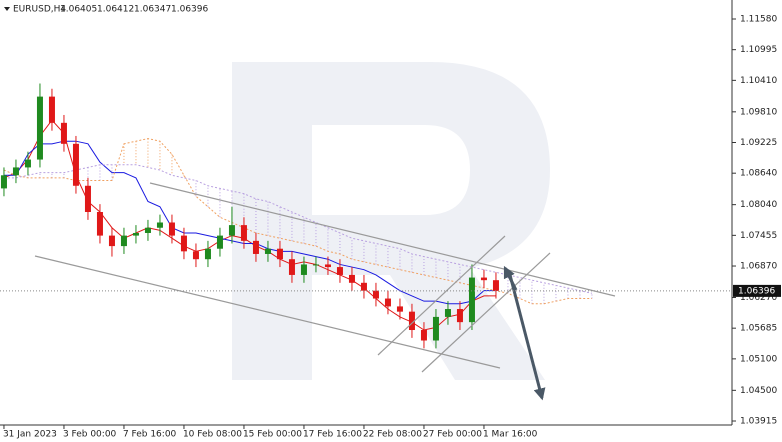 The height and width of the screenshot is (442, 782). What do you see at coordinates (758, 174) in the screenshot?
I see `y-tick-label: 1.08640` at bounding box center [758, 174].